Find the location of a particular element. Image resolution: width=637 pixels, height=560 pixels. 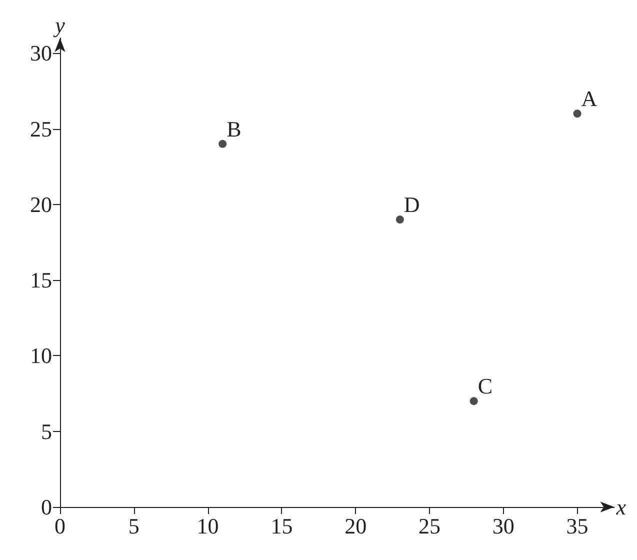

annotation: A is located at coordinates (589, 99).